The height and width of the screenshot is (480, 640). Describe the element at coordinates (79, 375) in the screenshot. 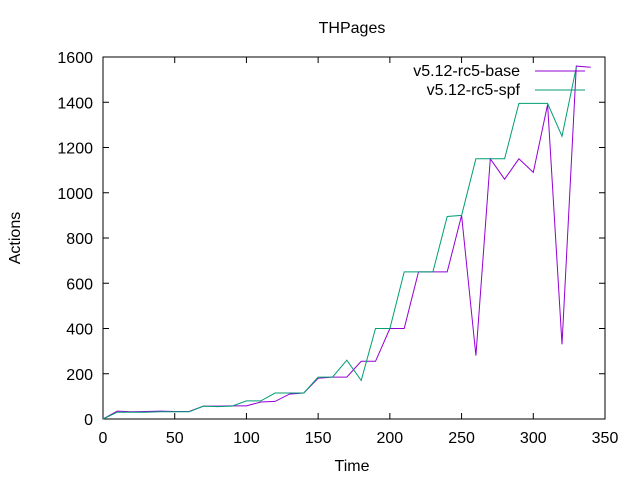

I see `y-tick-label: 200` at that location.